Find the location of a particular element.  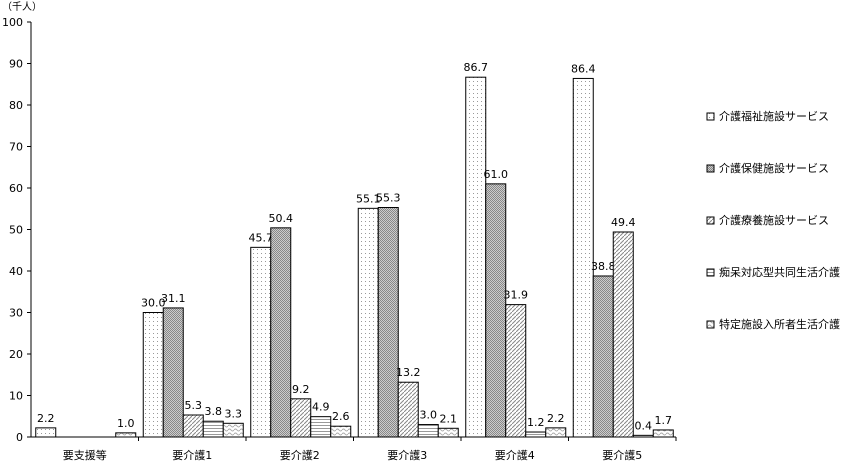

x-tick-label: 要支援等 is located at coordinates (85, 455).